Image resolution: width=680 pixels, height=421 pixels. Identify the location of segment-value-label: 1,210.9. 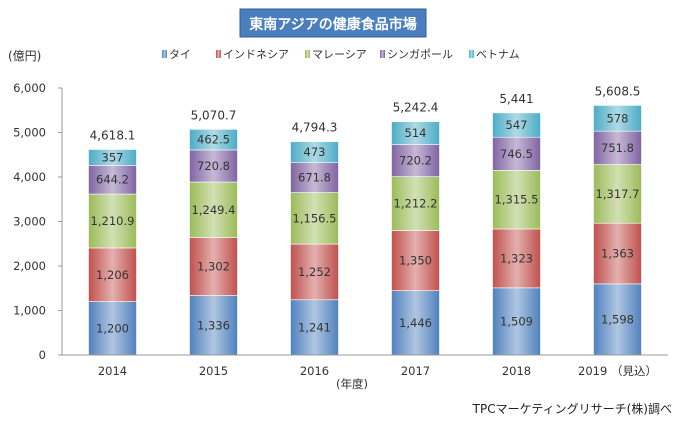
(113, 221).